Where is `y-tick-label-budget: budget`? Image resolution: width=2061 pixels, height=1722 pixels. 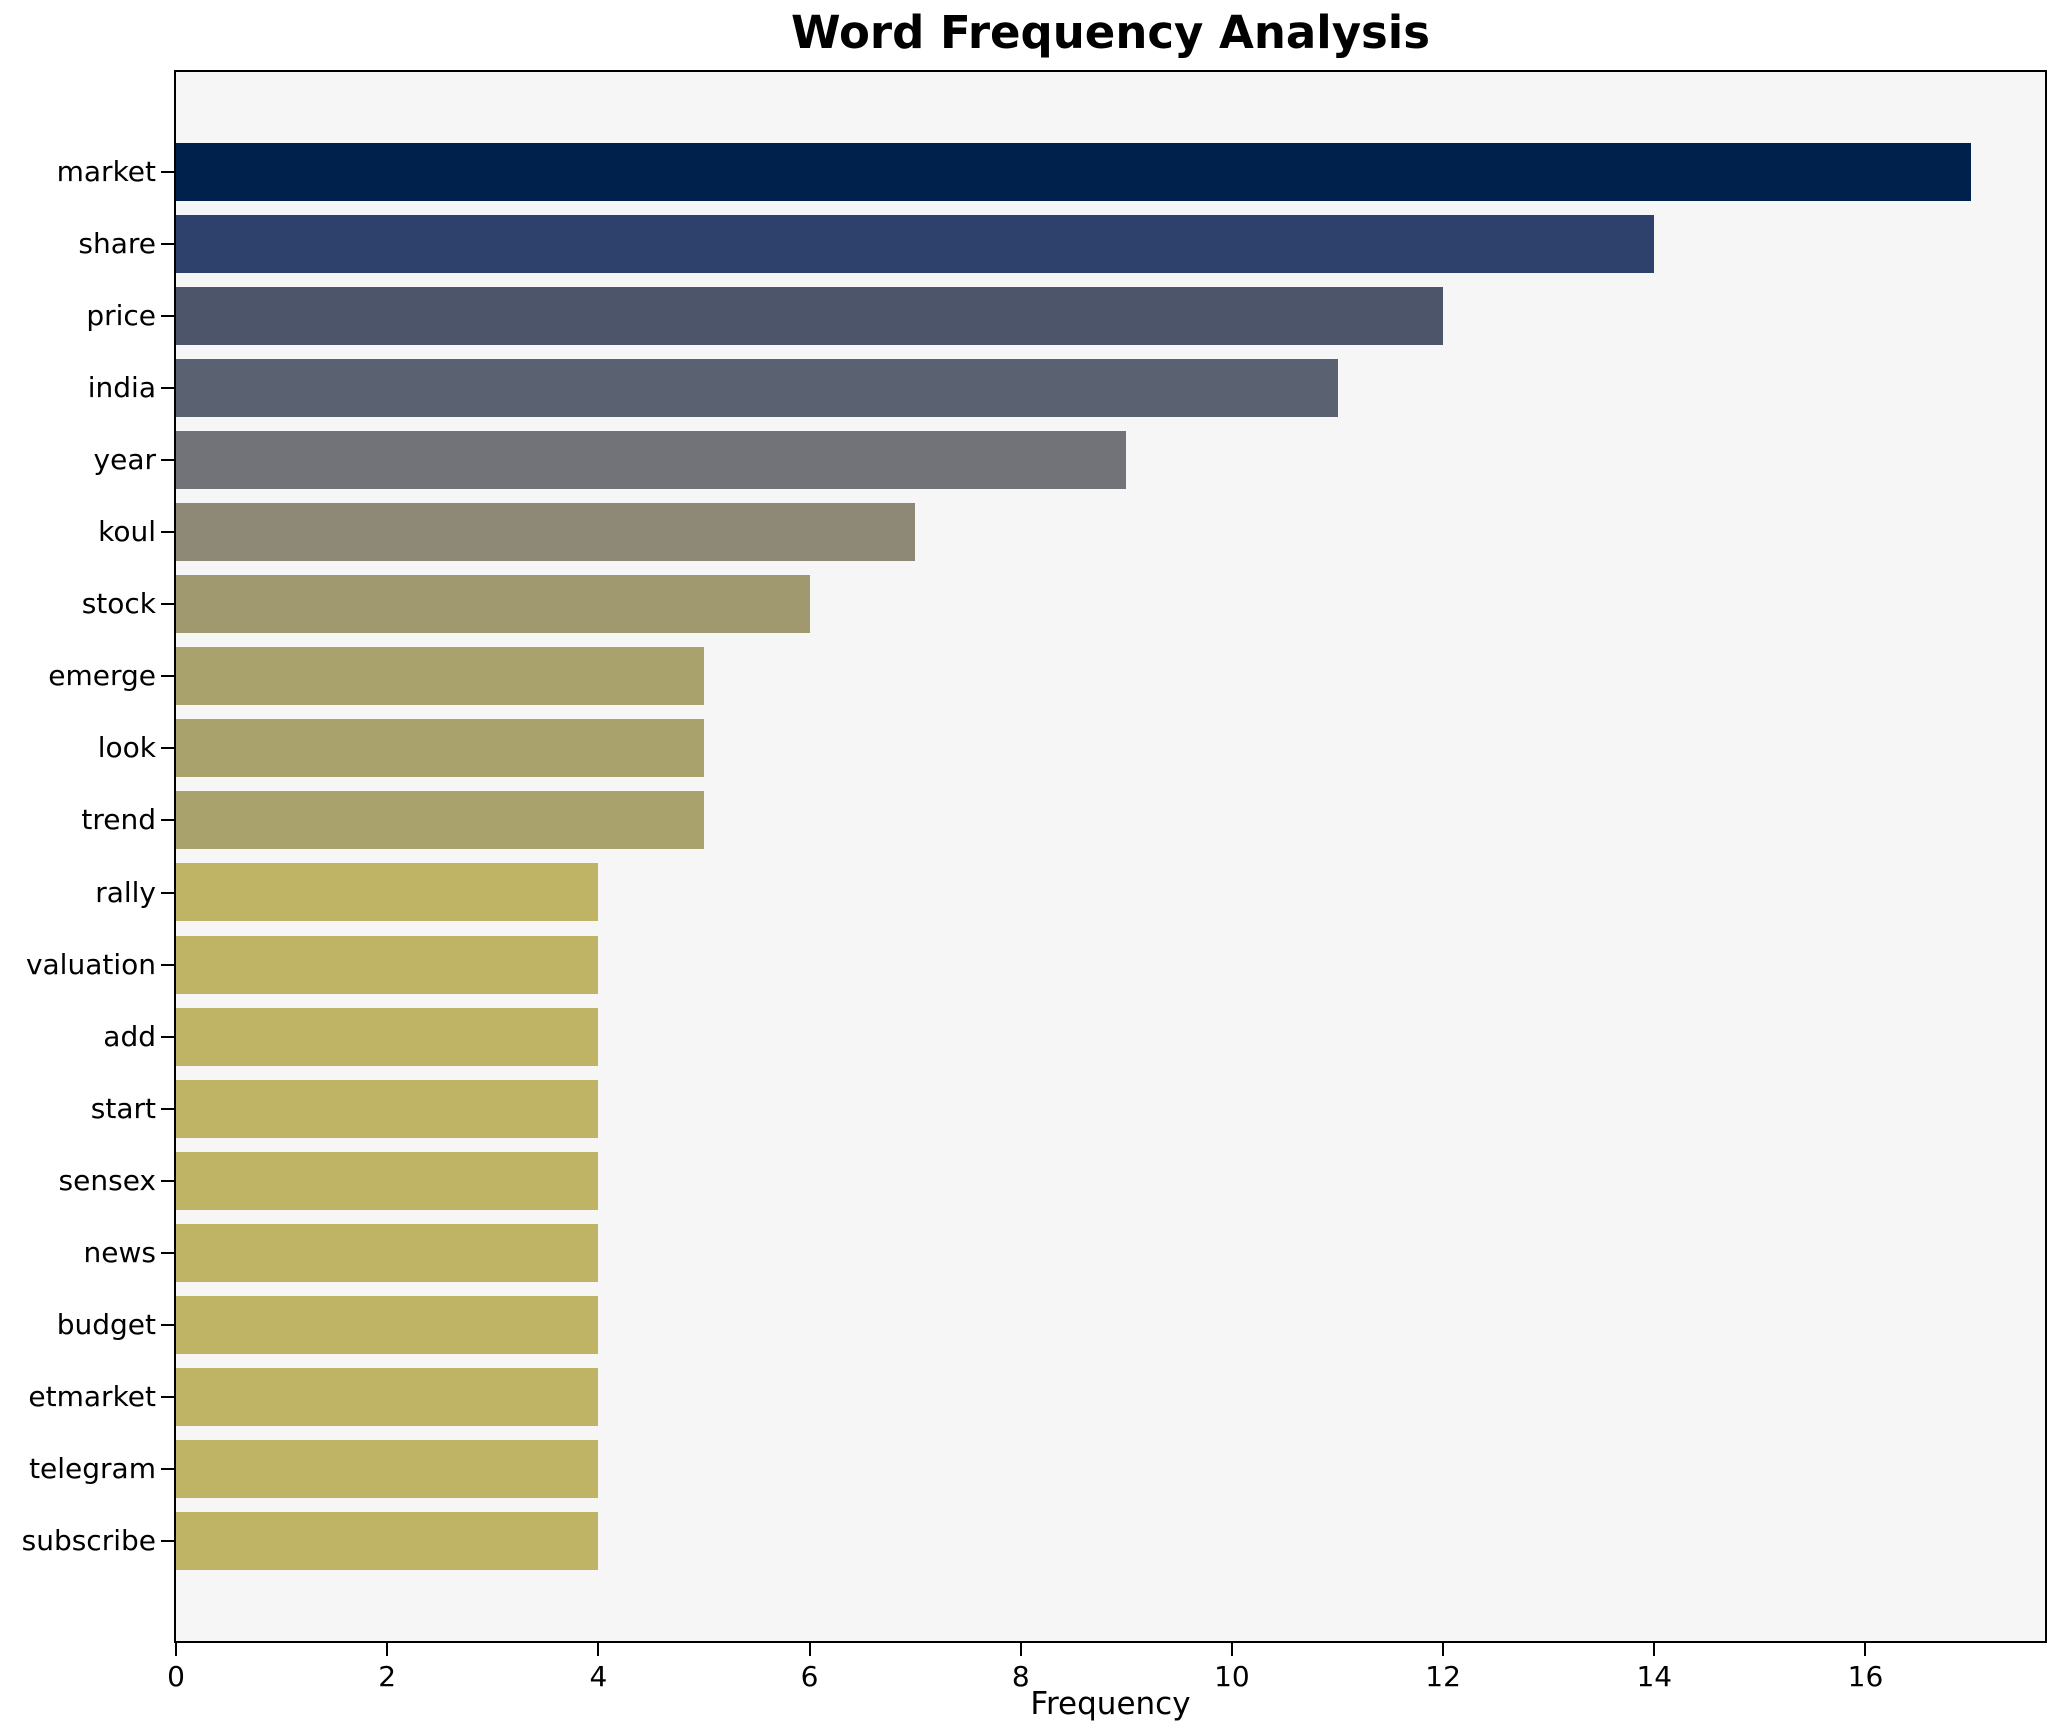
y-tick-label-budget: budget is located at coordinates (106, 1324).